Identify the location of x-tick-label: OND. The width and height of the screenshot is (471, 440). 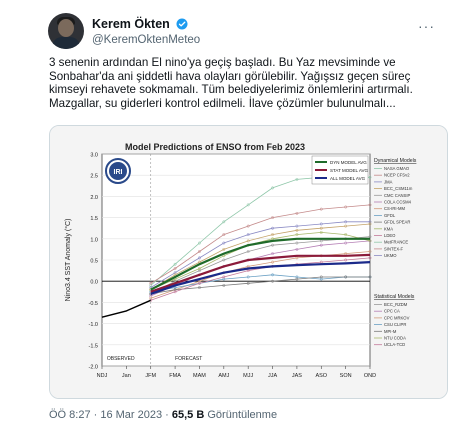
(370, 376).